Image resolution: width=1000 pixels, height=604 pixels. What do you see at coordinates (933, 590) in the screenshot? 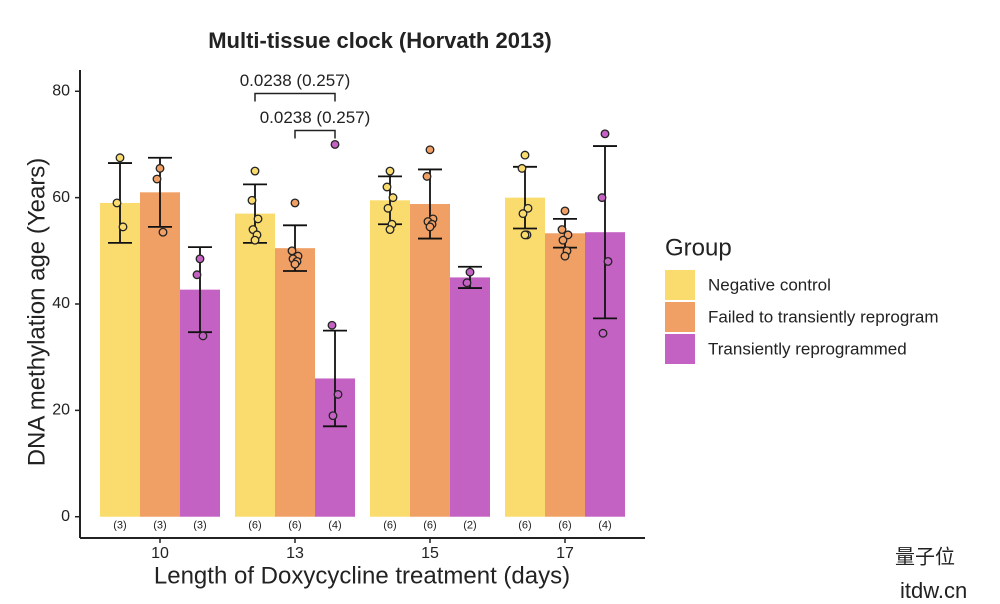
I see `watermark-site: itdw.cn` at bounding box center [933, 590].